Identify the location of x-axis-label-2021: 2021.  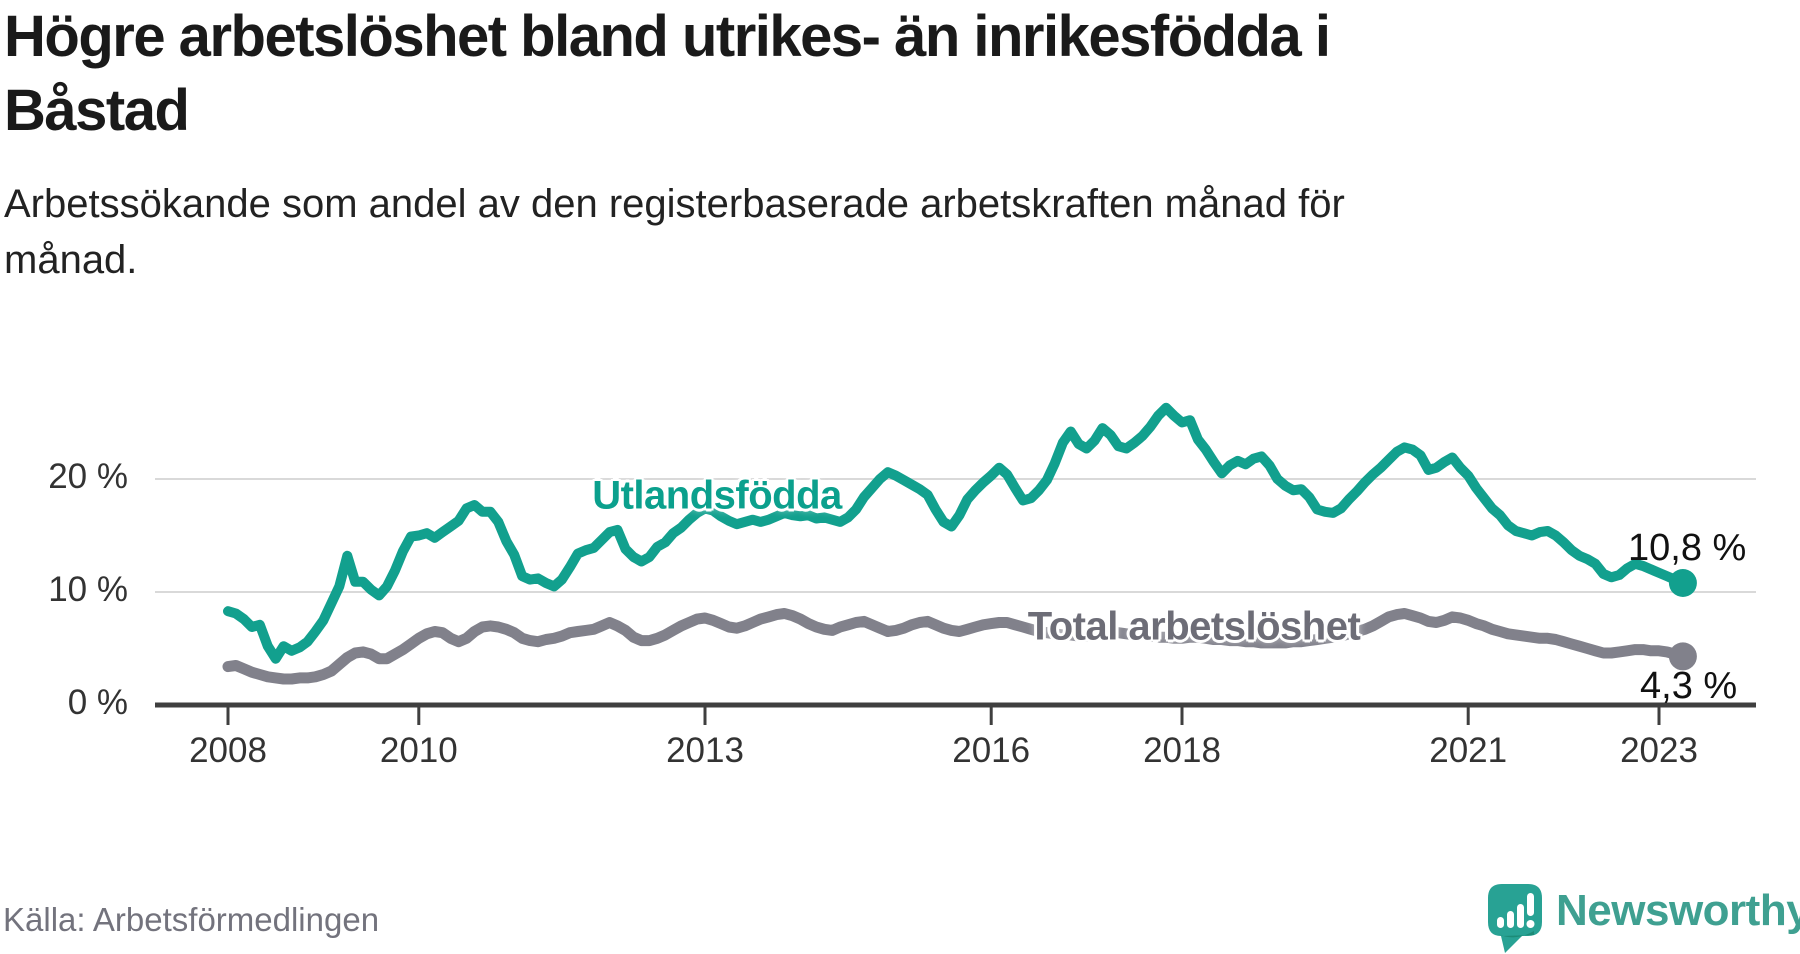
(1468, 750).